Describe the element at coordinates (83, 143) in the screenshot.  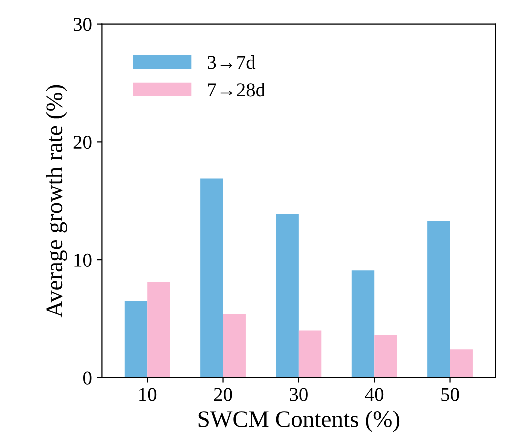
I see `y-tick-label: 20` at that location.